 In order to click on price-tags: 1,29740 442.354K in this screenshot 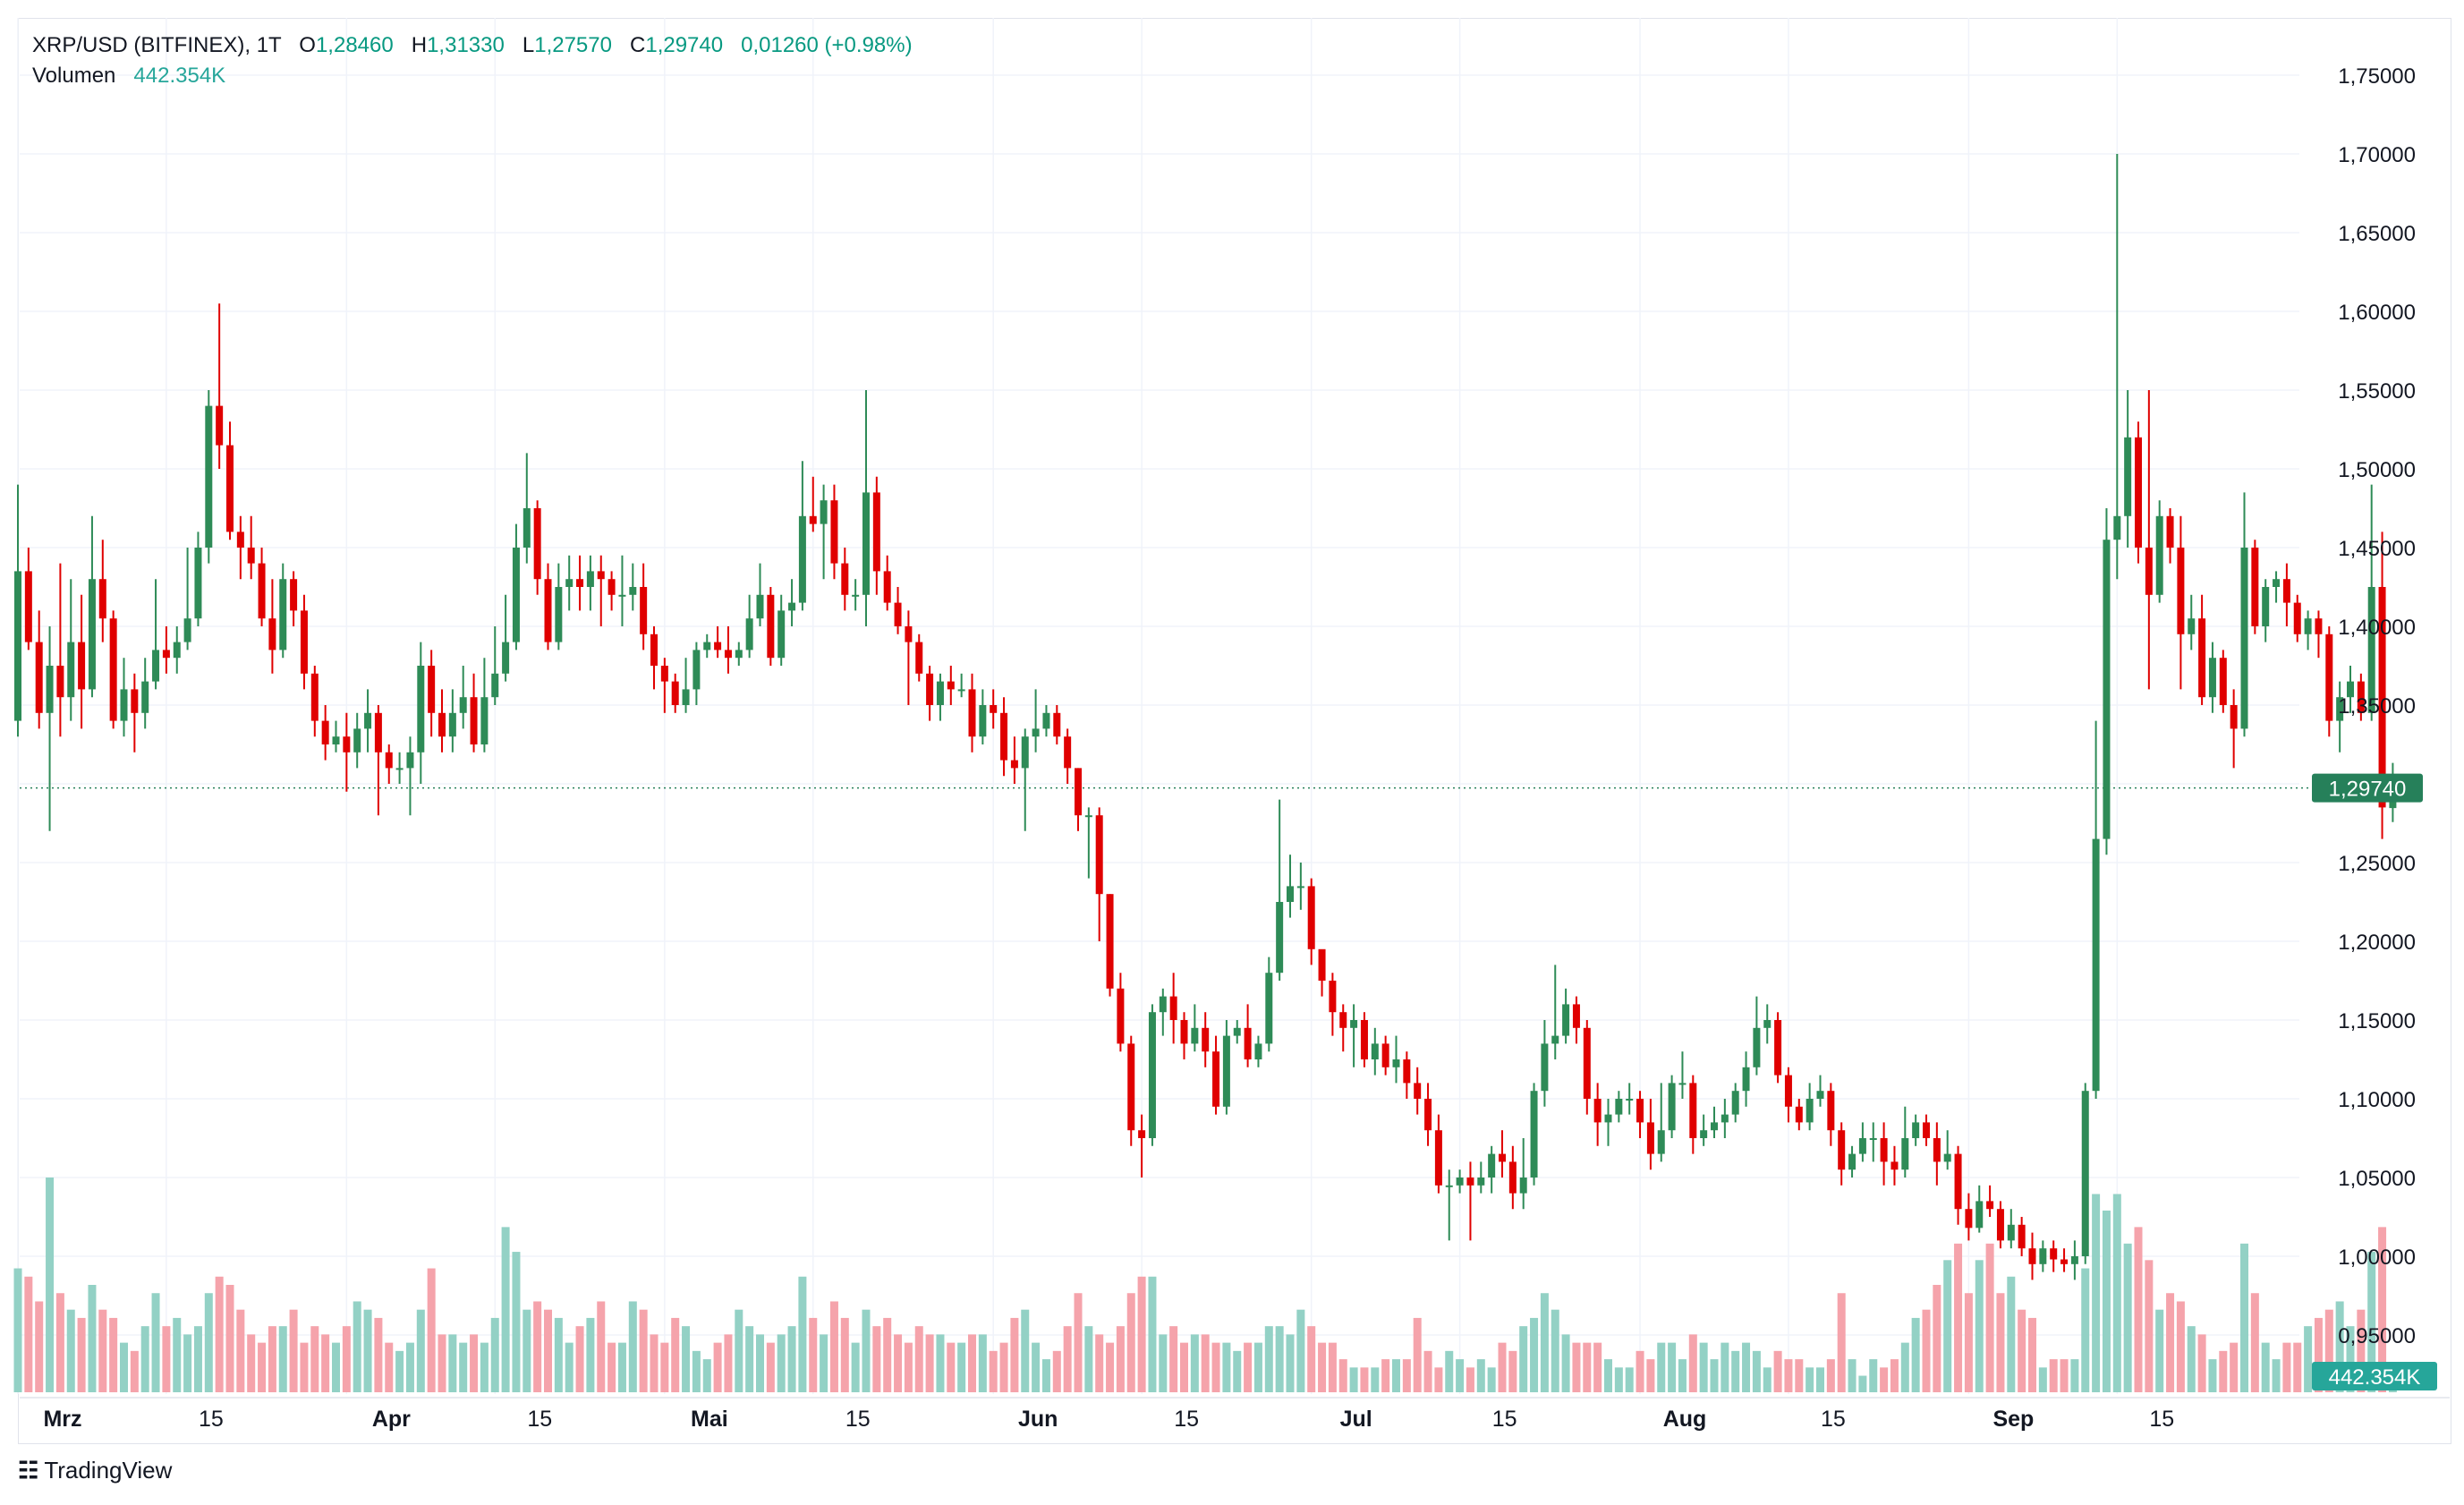, I will do `click(2374, 1081)`.